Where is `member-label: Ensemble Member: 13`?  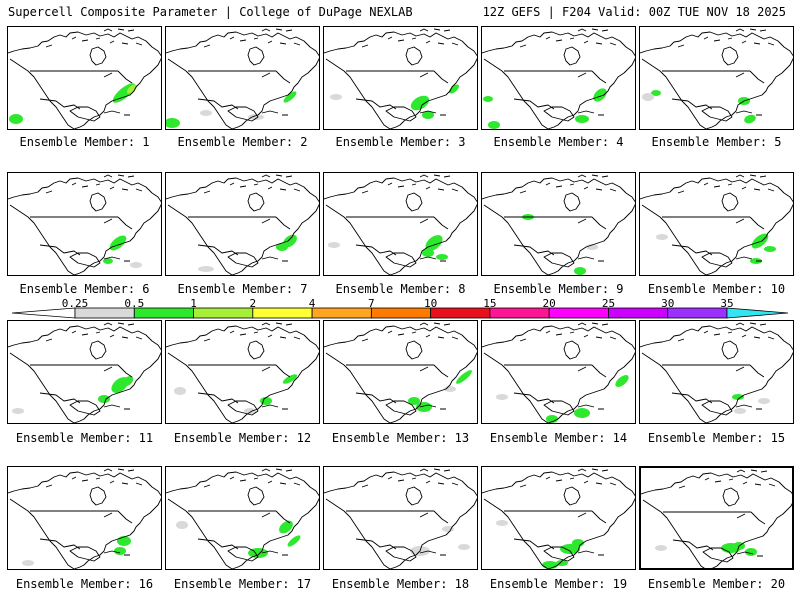 member-label: Ensemble Member: 13 is located at coordinates (400, 438).